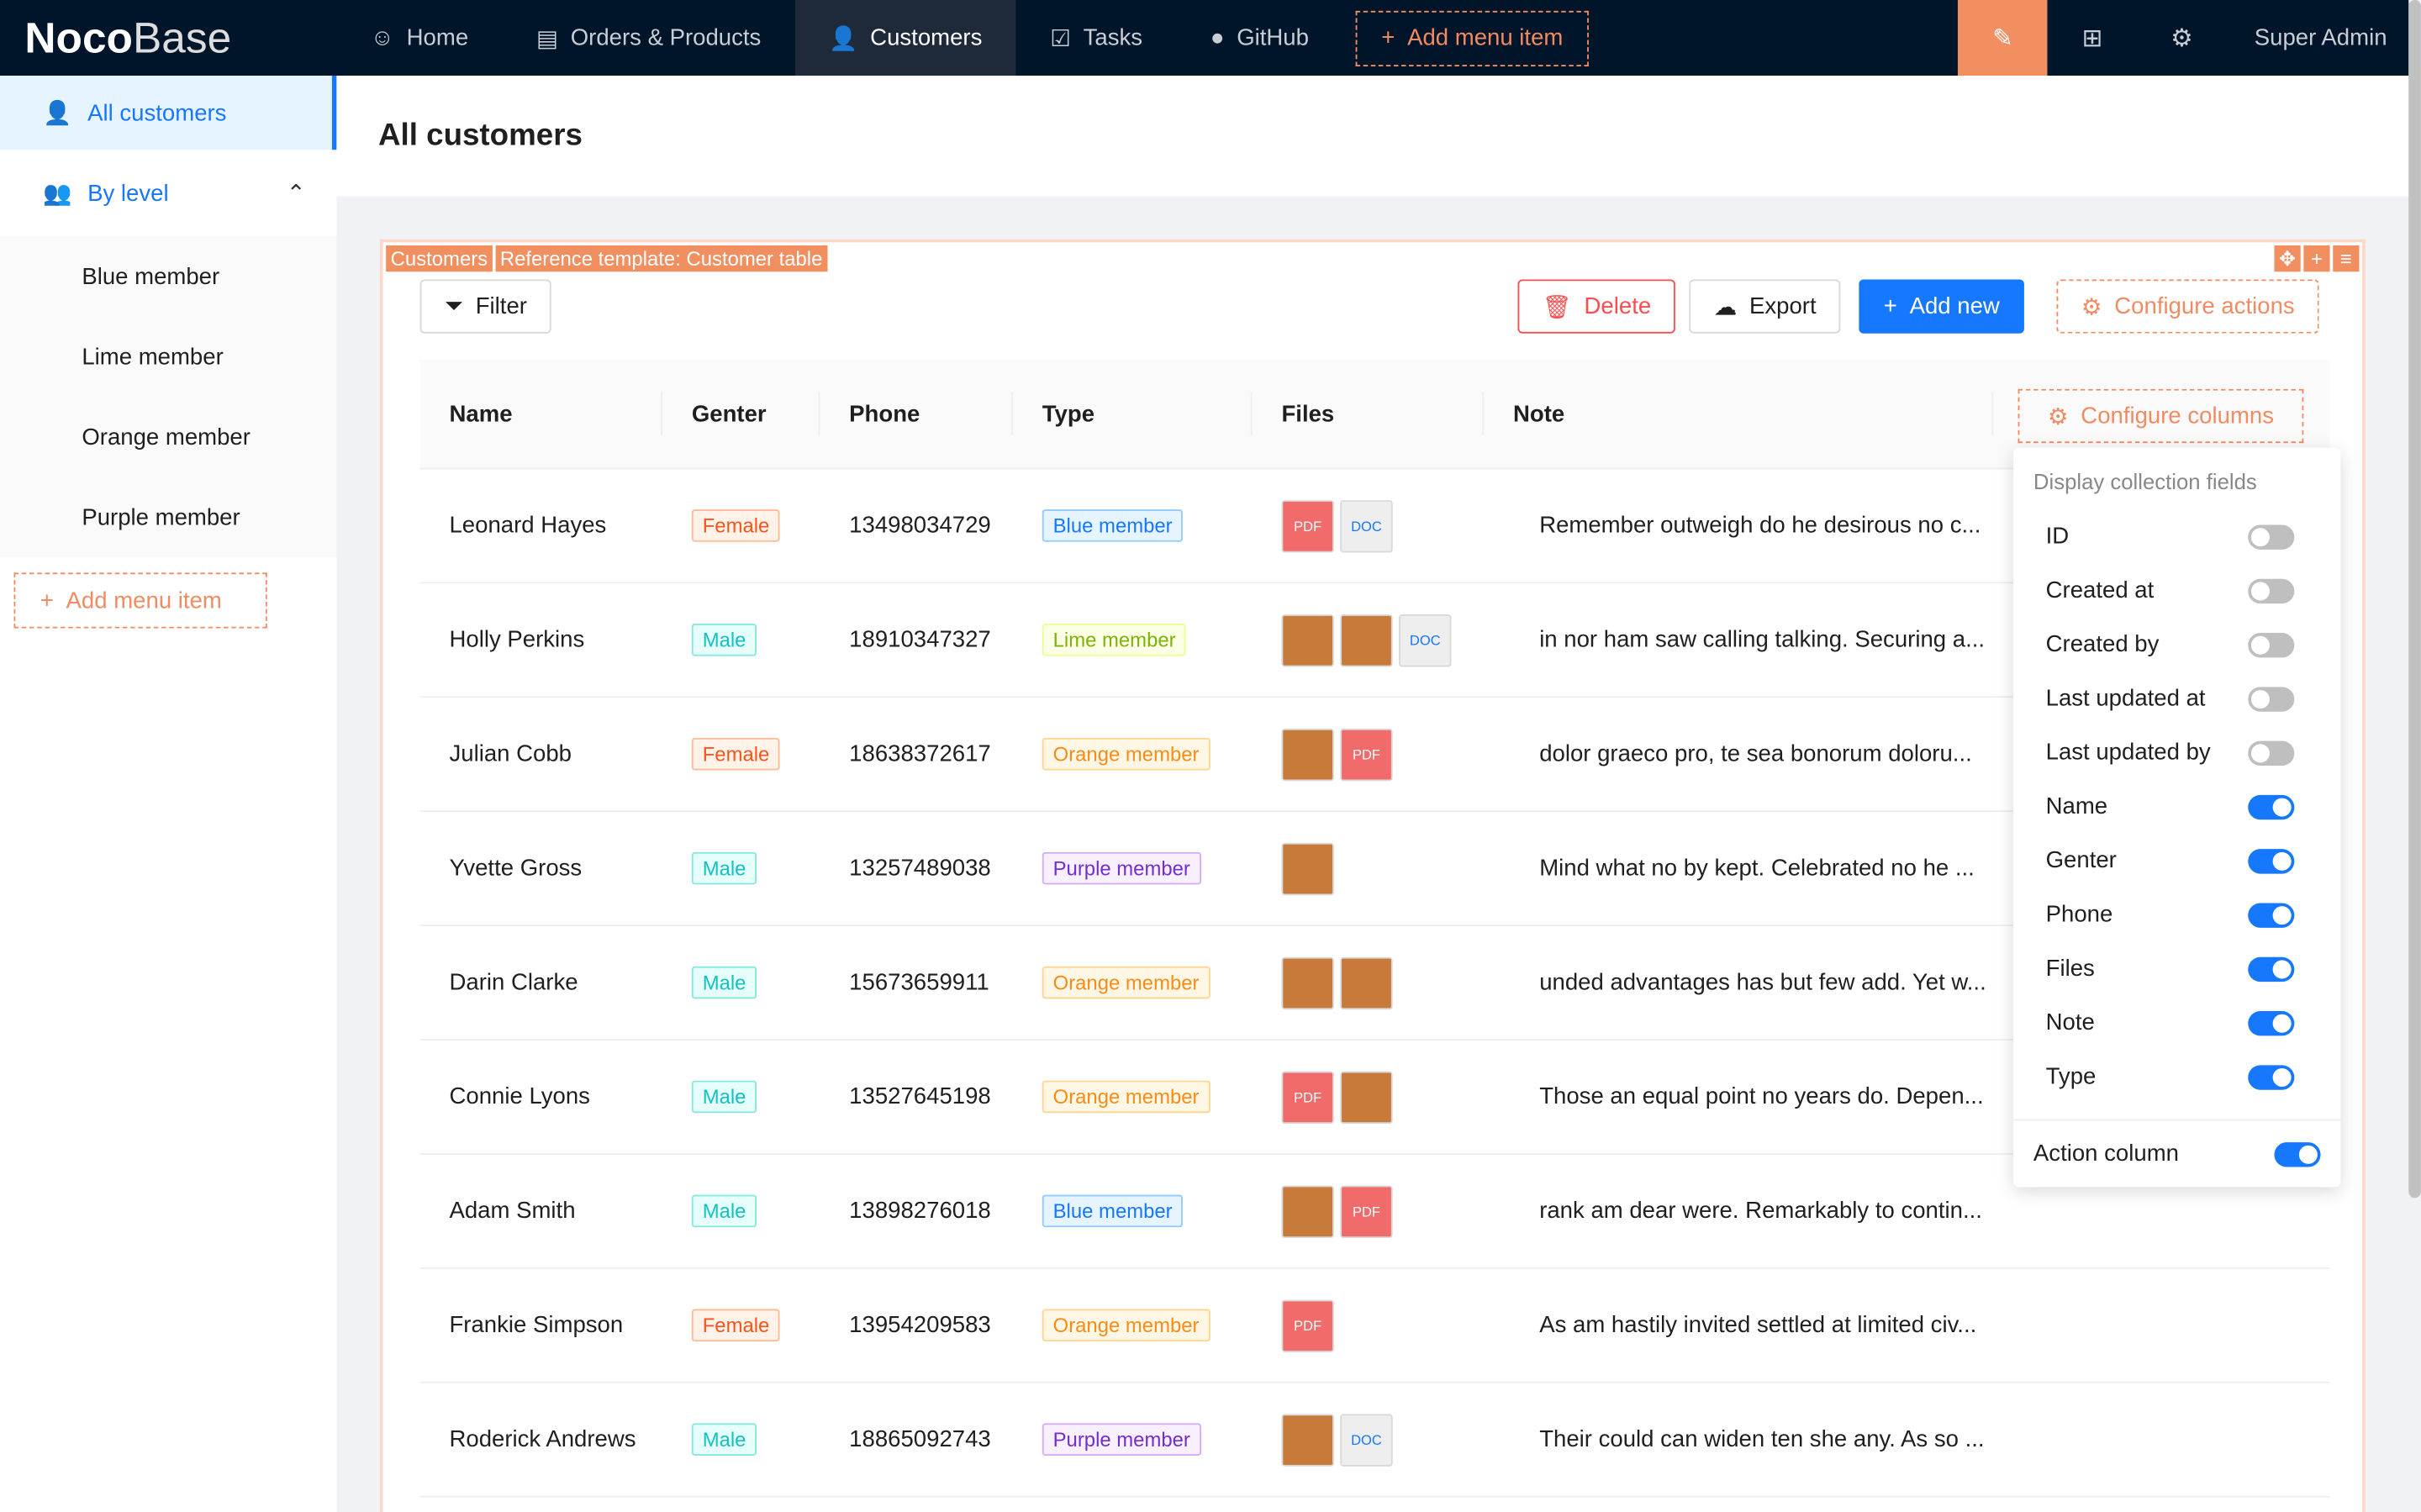 The image size is (2421, 1512). Describe the element at coordinates (168, 437) in the screenshot. I see `sidebar-item: Orange member` at that location.